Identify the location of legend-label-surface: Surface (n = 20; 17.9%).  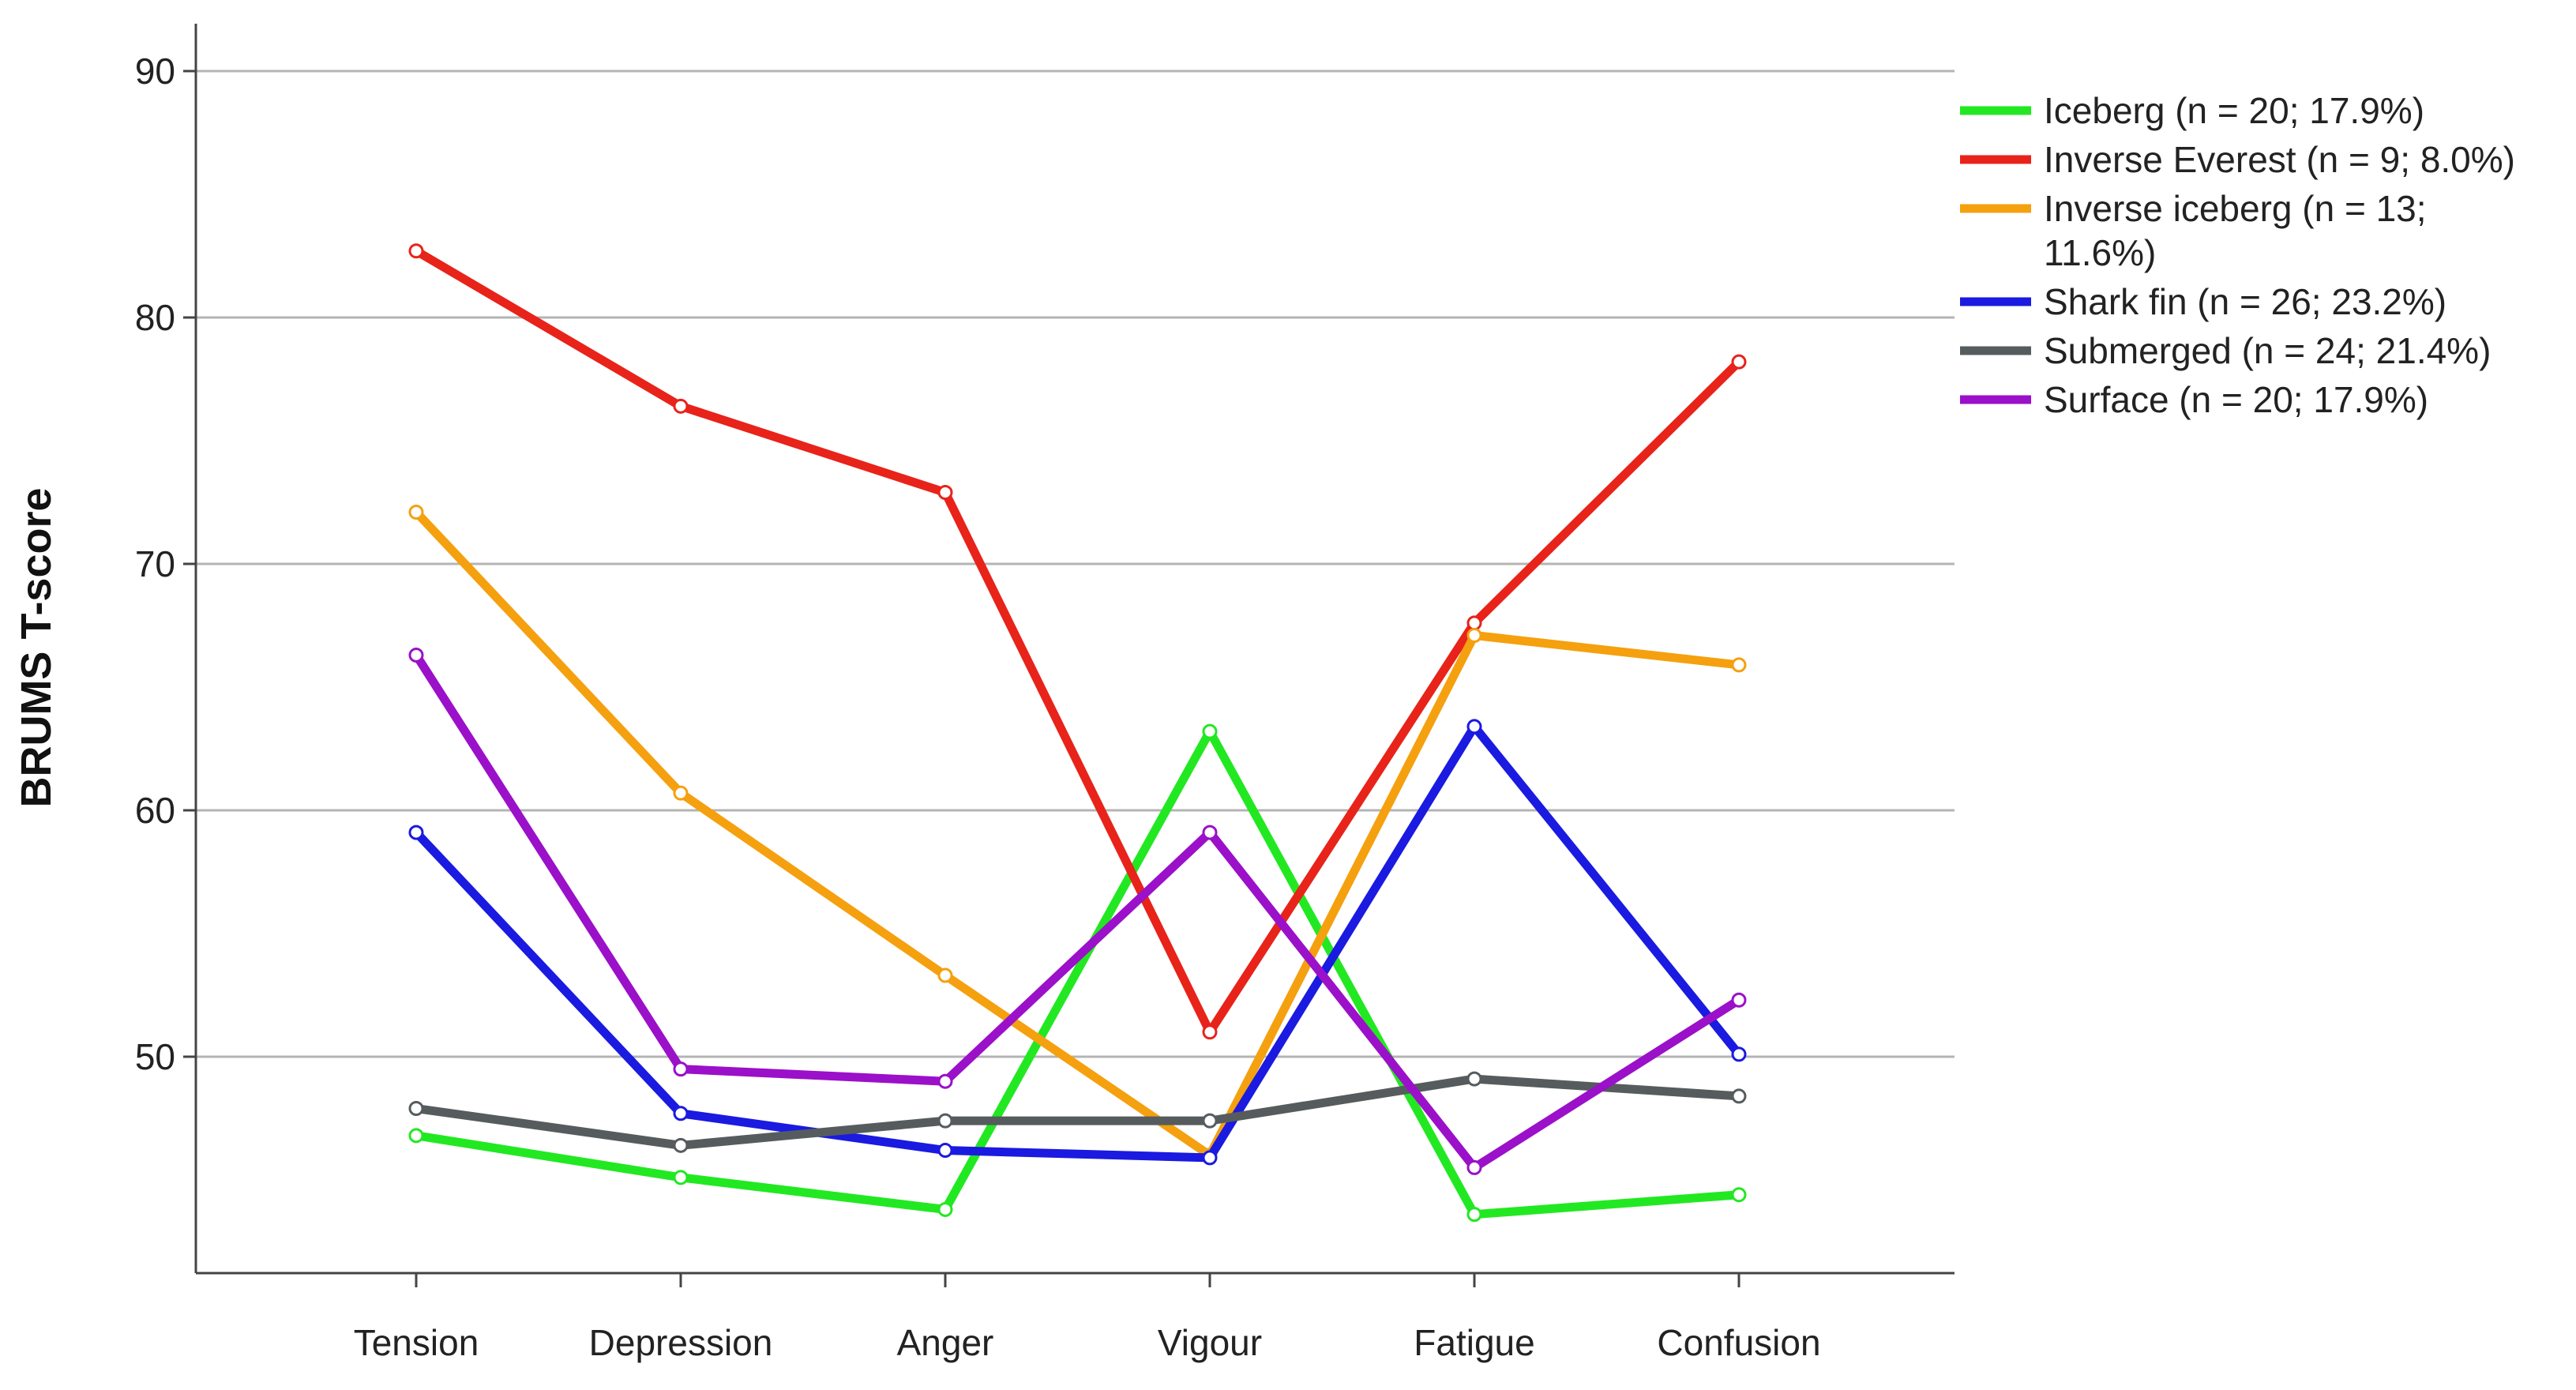
(2236, 399).